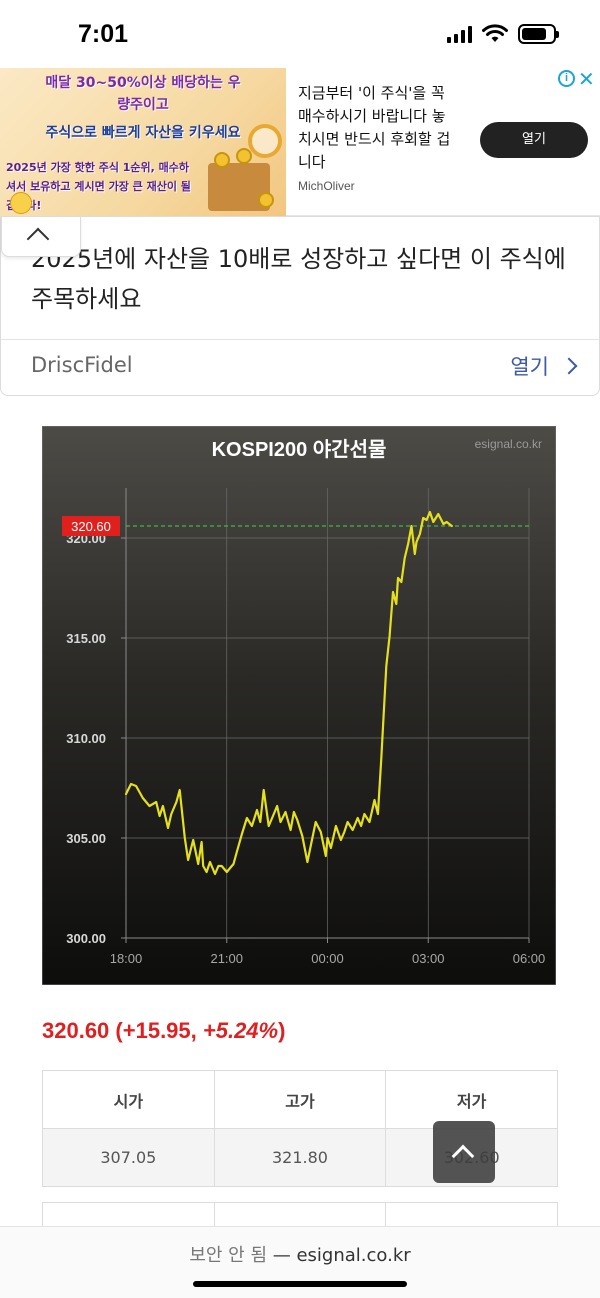  Describe the element at coordinates (86, 638) in the screenshot. I see `y-tick-label: 315.00` at that location.